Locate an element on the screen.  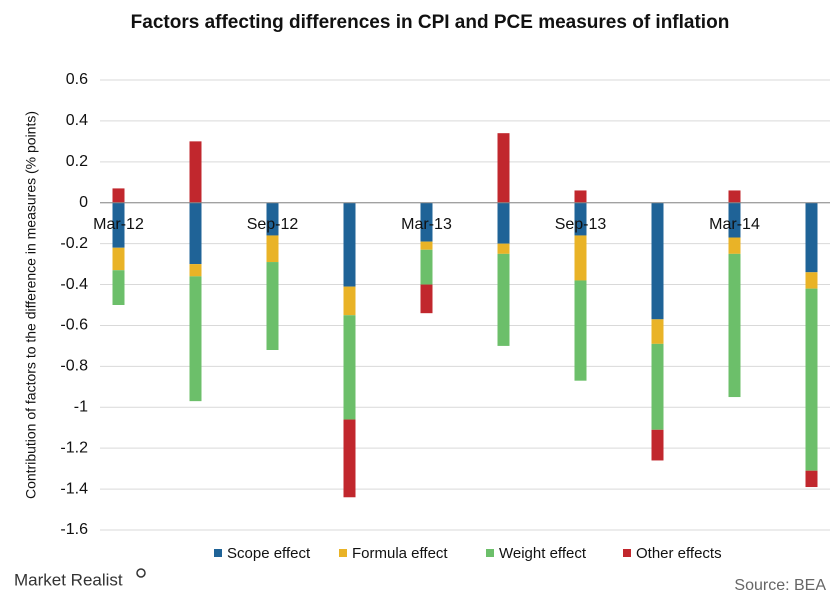
y-tick-label: 0.4 is located at coordinates (77, 120).